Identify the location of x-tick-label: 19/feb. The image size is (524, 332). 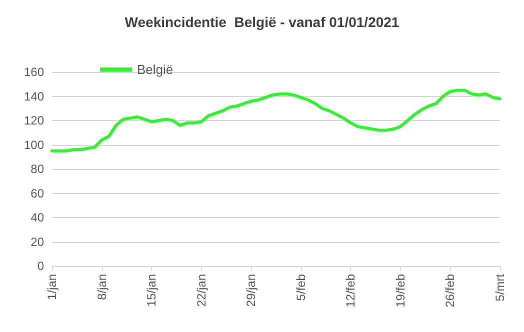
(400, 291).